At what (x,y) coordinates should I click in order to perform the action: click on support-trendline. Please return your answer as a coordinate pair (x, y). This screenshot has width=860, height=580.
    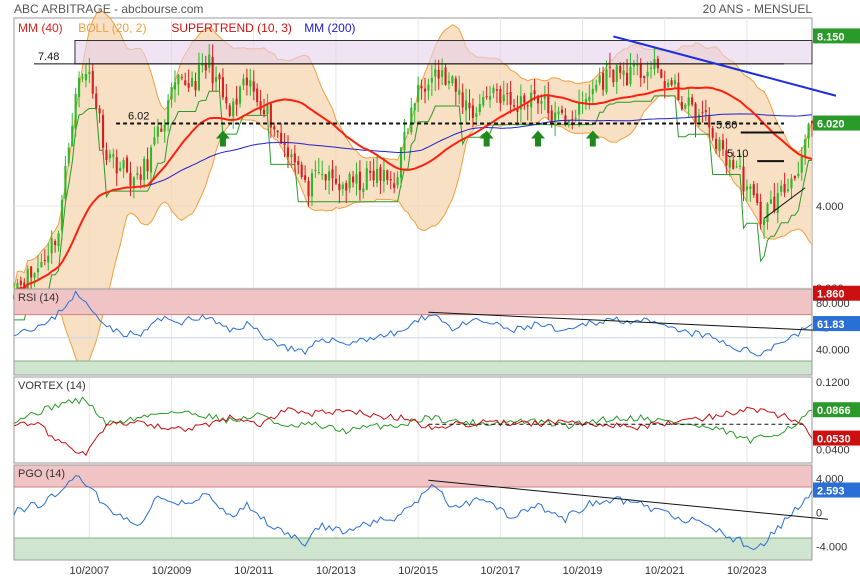
    Looking at the image, I should click on (784, 203).